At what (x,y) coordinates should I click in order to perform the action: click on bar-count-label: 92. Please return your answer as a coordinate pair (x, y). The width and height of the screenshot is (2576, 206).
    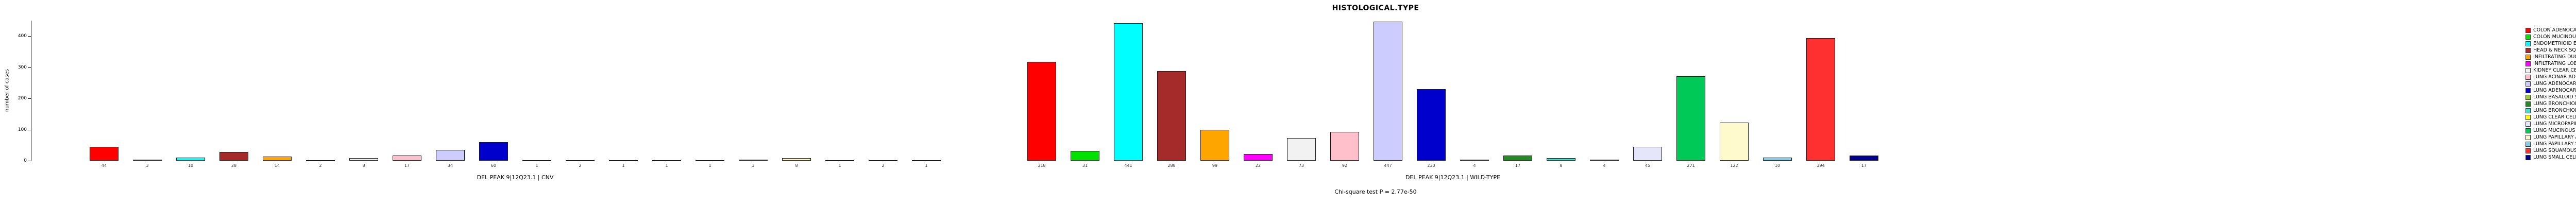
    Looking at the image, I should click on (1345, 165).